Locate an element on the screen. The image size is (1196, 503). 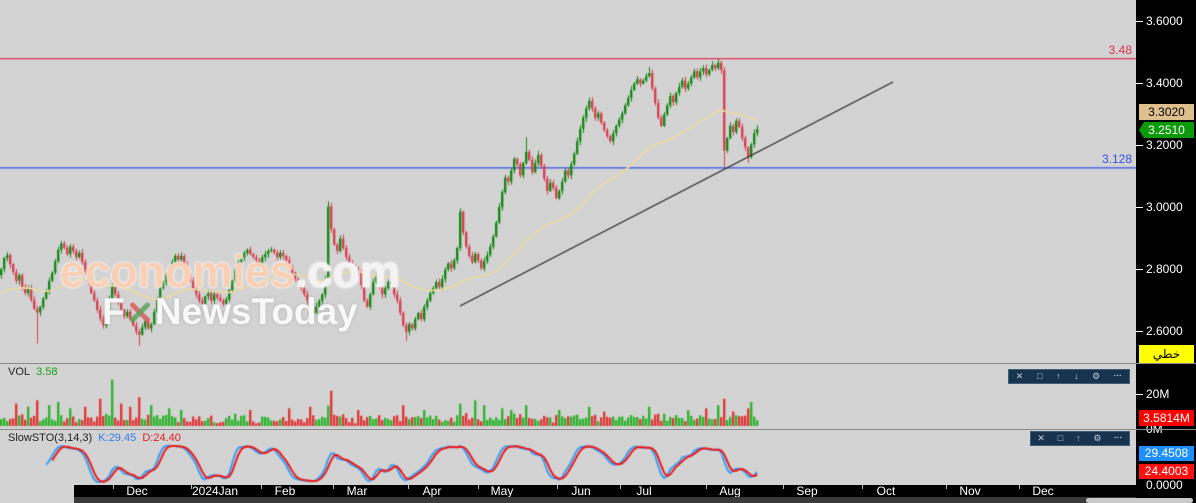
sto-zero-label: 0.0000 is located at coordinates (1164, 485).